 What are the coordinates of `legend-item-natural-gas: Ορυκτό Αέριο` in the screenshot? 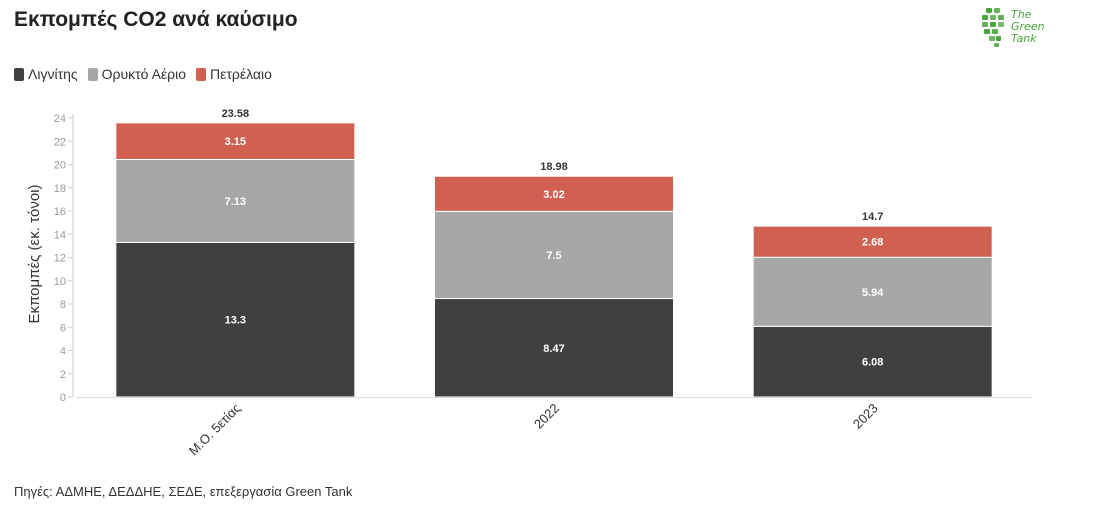 It's located at (137, 74).